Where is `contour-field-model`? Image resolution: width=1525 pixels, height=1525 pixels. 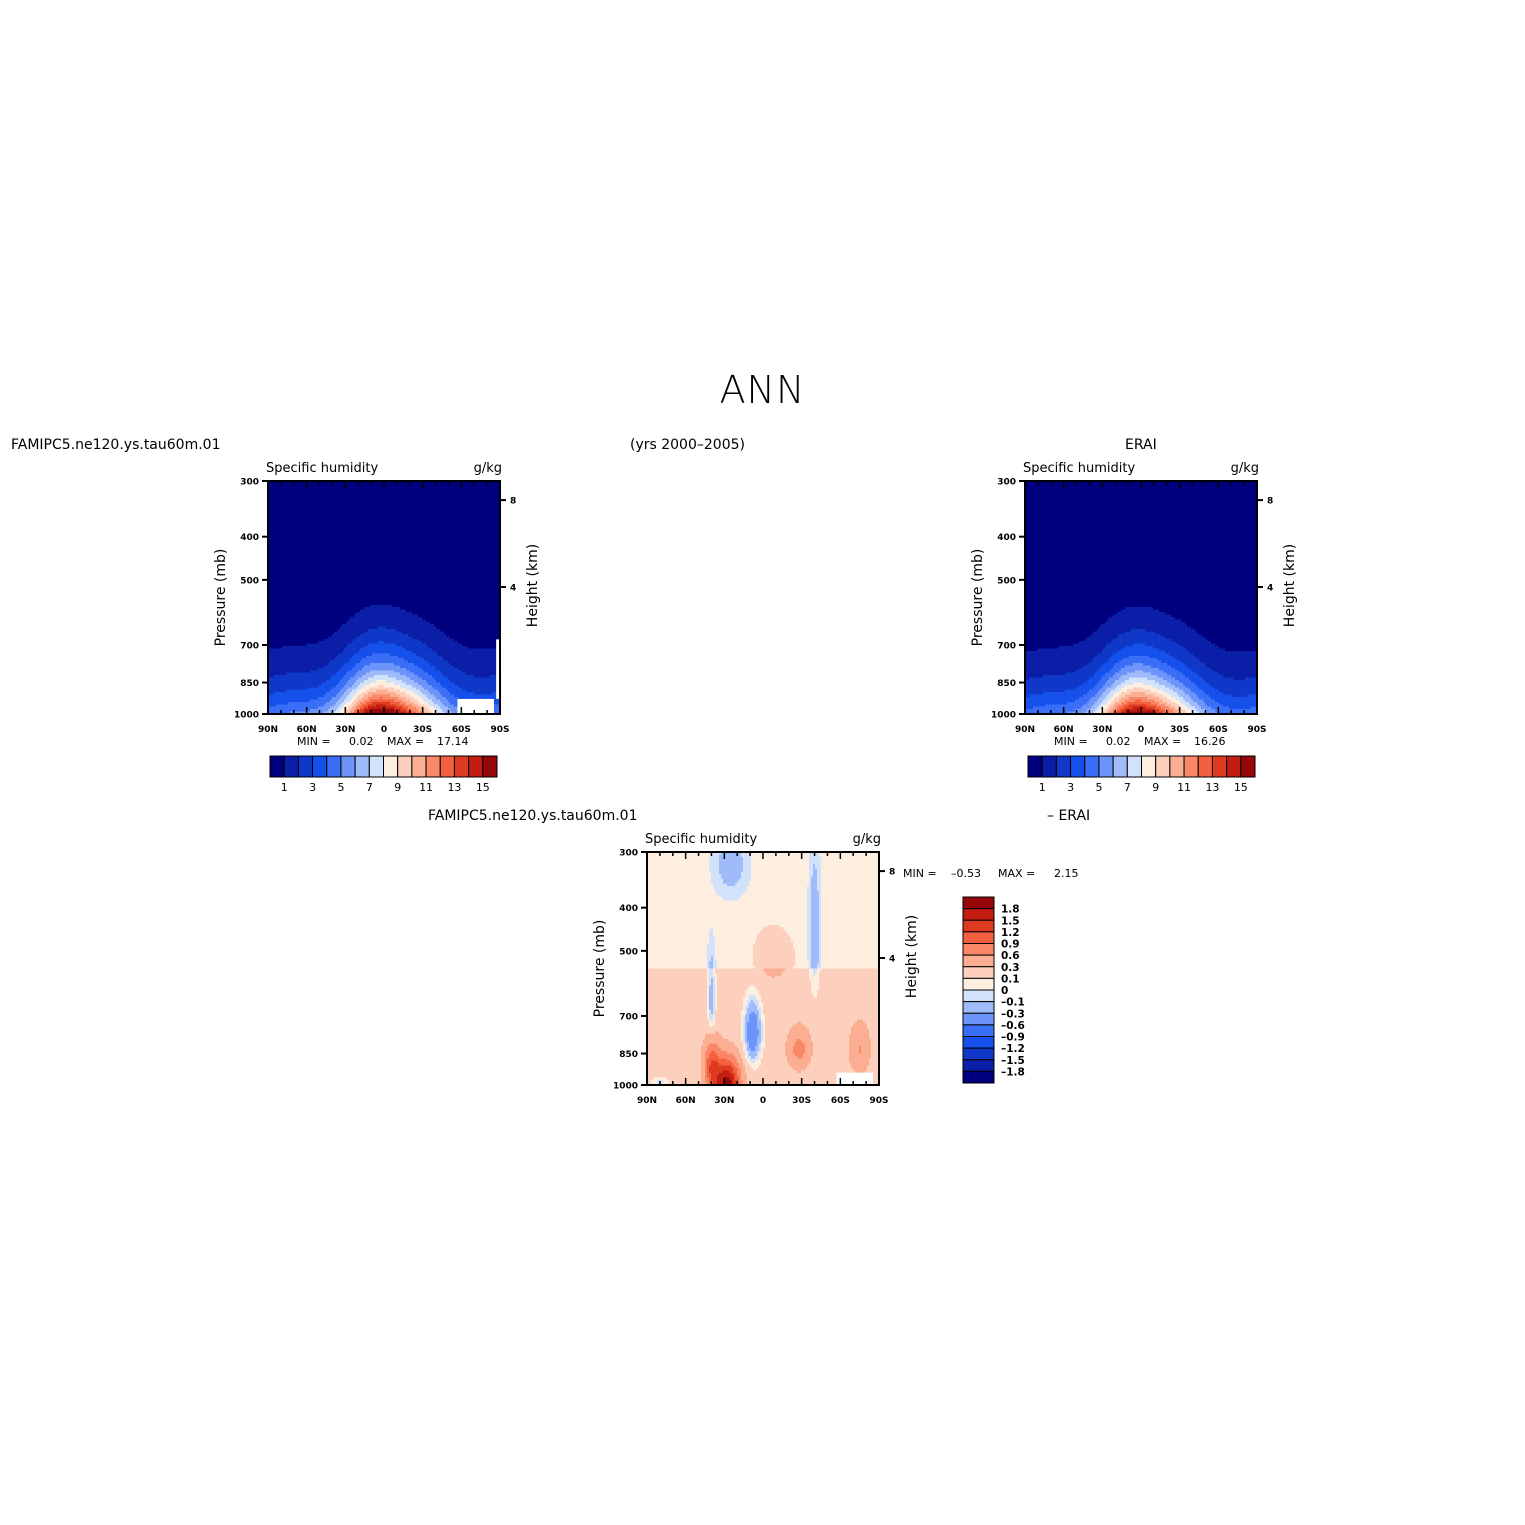
contour-field-model is located at coordinates (384, 598).